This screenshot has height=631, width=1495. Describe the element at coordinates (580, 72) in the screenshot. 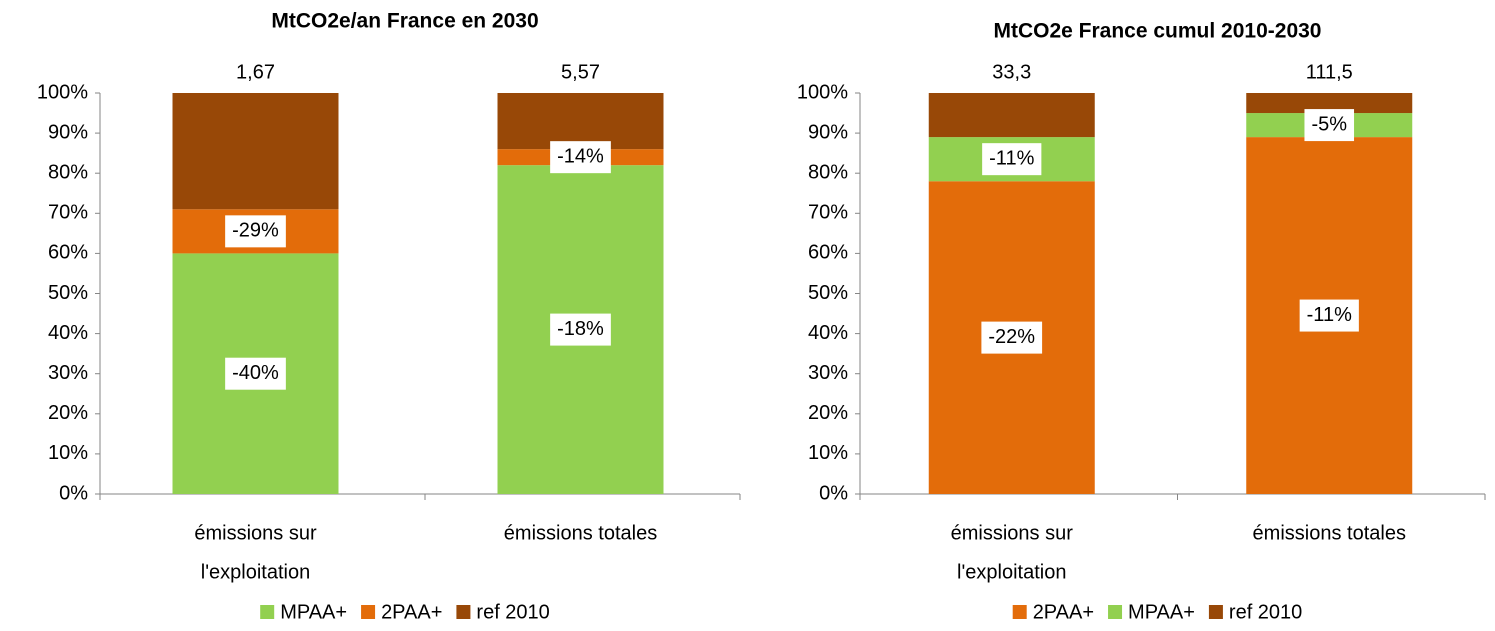

I see `total-label: 5,57` at that location.